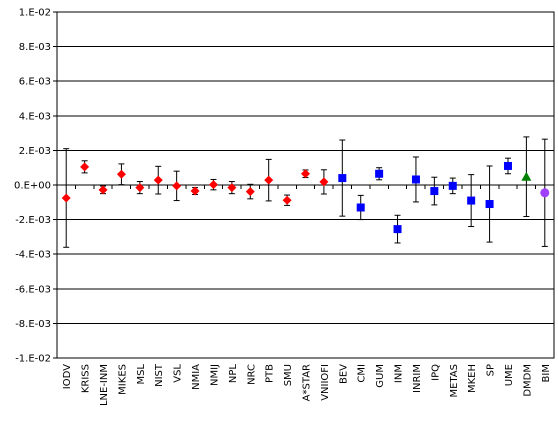 This screenshot has width=558, height=436. Describe the element at coordinates (472, 378) in the screenshot. I see `x-category-label: MKEH` at that location.